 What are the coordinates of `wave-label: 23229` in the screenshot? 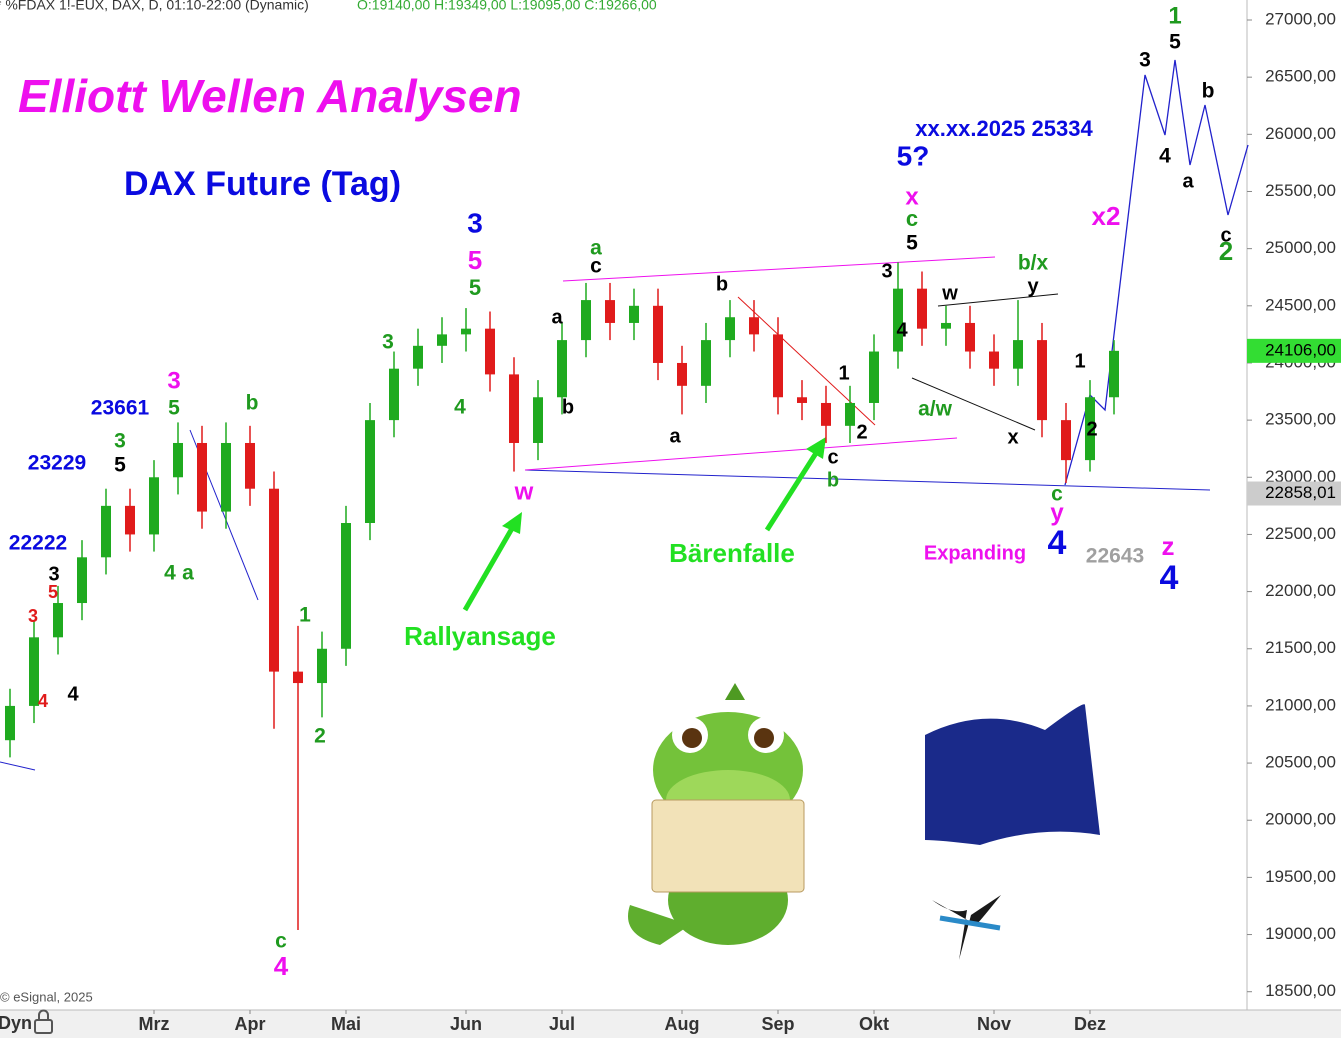 It's located at (57, 463).